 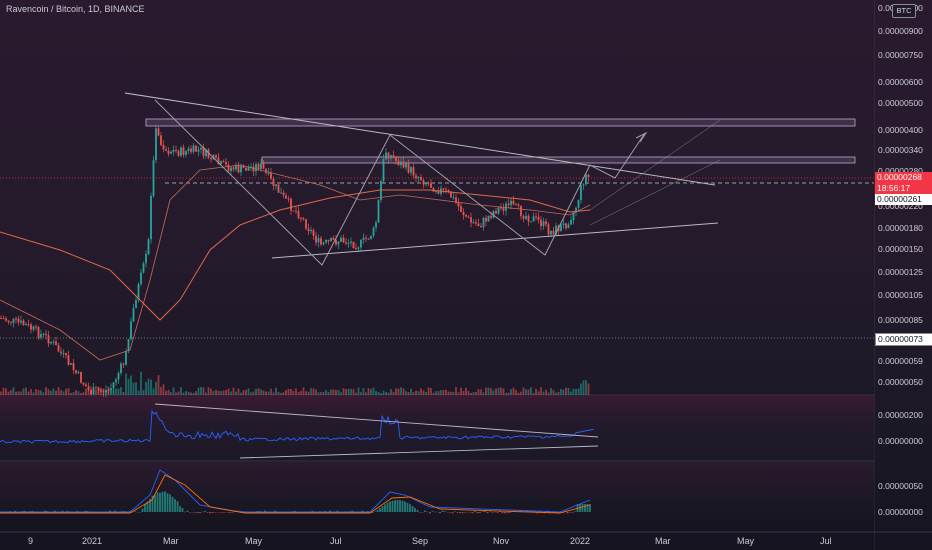 I want to click on price-tick-label: 0.00000220, so click(x=900, y=206).